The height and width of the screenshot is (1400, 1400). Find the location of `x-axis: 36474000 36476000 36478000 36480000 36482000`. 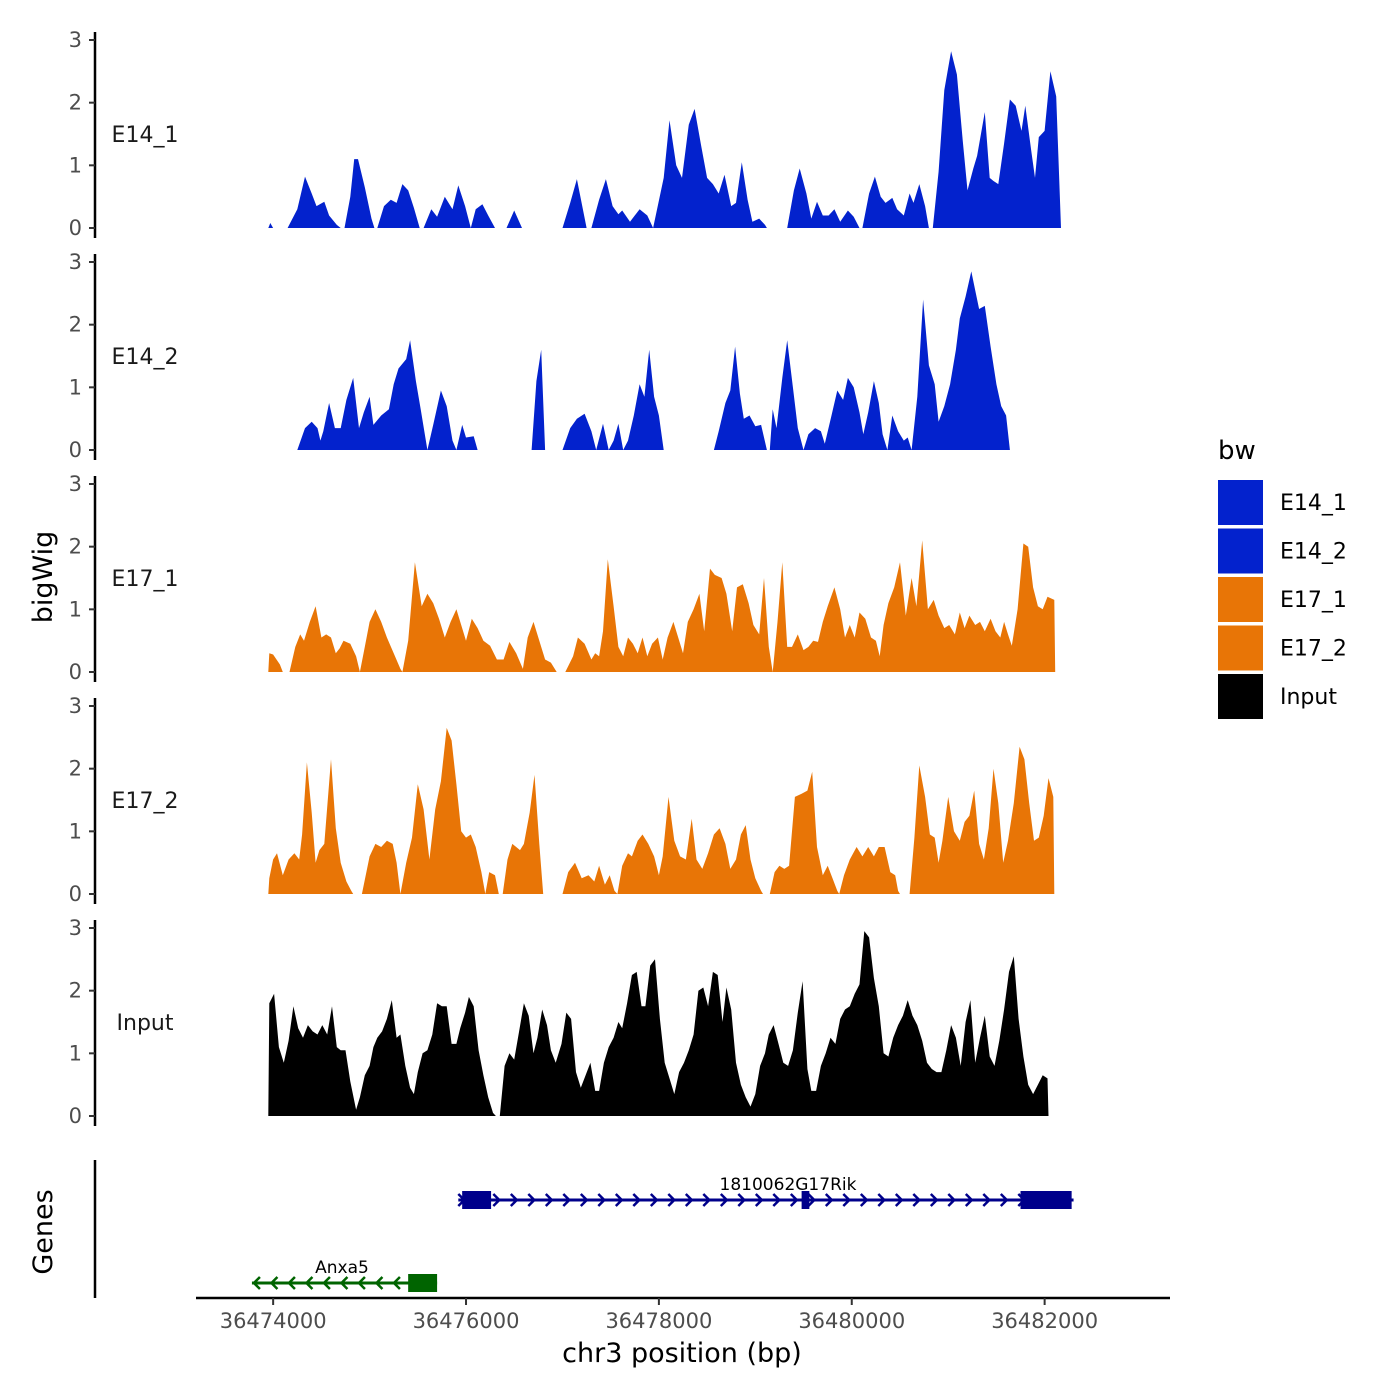

x-axis: 36474000 36476000 36478000 36480000 36482000 is located at coordinates (683, 1314).